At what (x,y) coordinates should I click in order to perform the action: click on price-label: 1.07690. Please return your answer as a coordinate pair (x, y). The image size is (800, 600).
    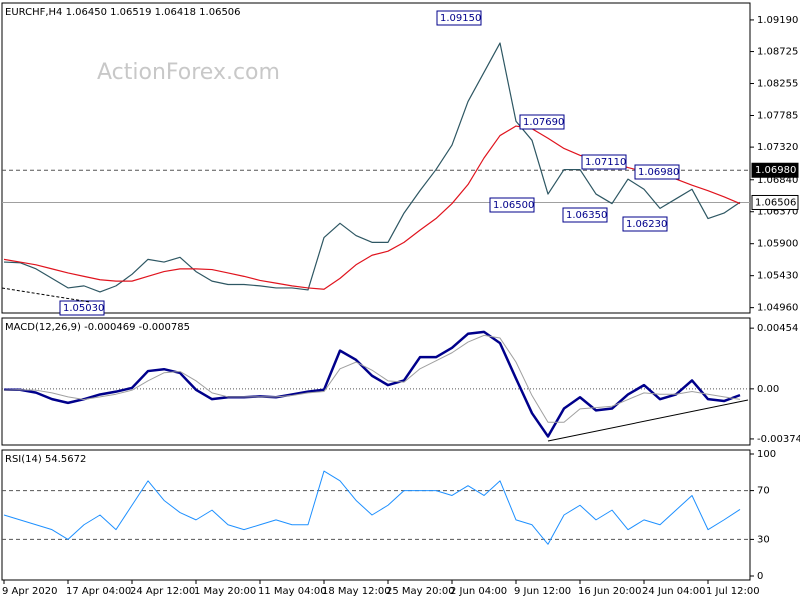
    Looking at the image, I should click on (543, 122).